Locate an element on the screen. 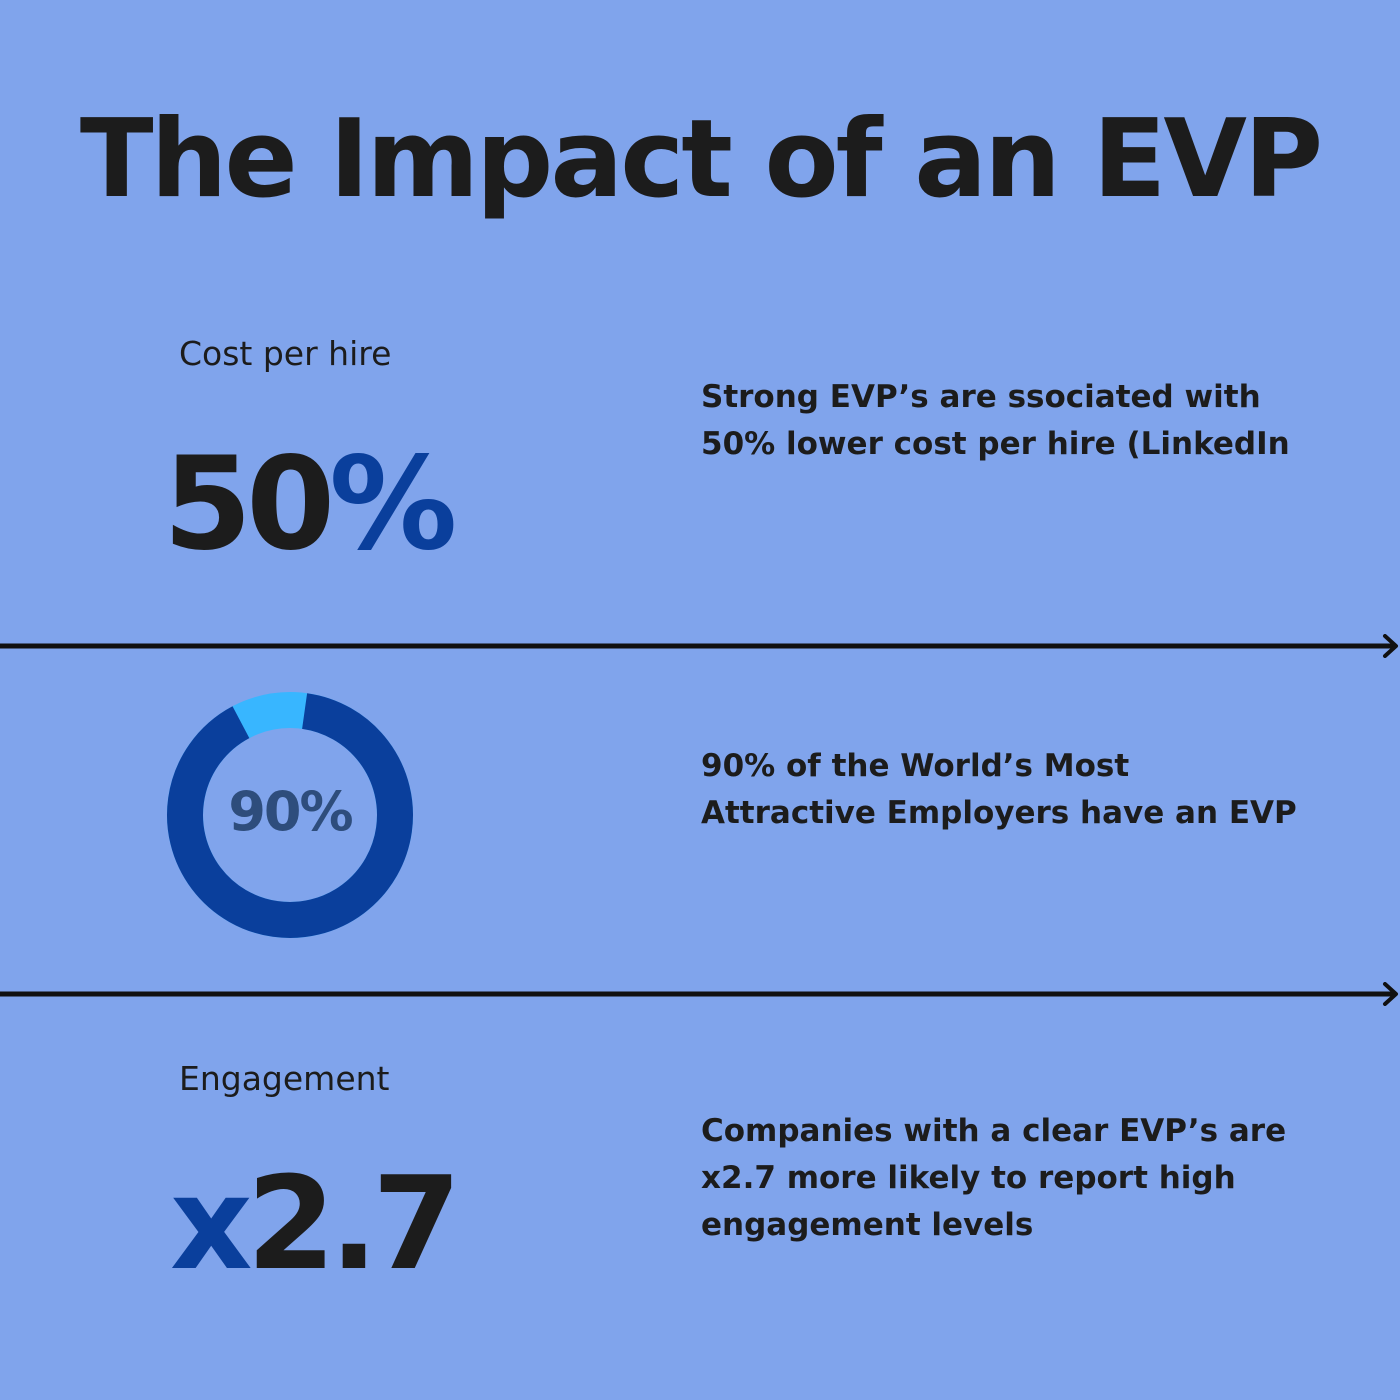 The width and height of the screenshot is (1400, 1400). engagement-stat: x2.7 is located at coordinates (315, 1225).